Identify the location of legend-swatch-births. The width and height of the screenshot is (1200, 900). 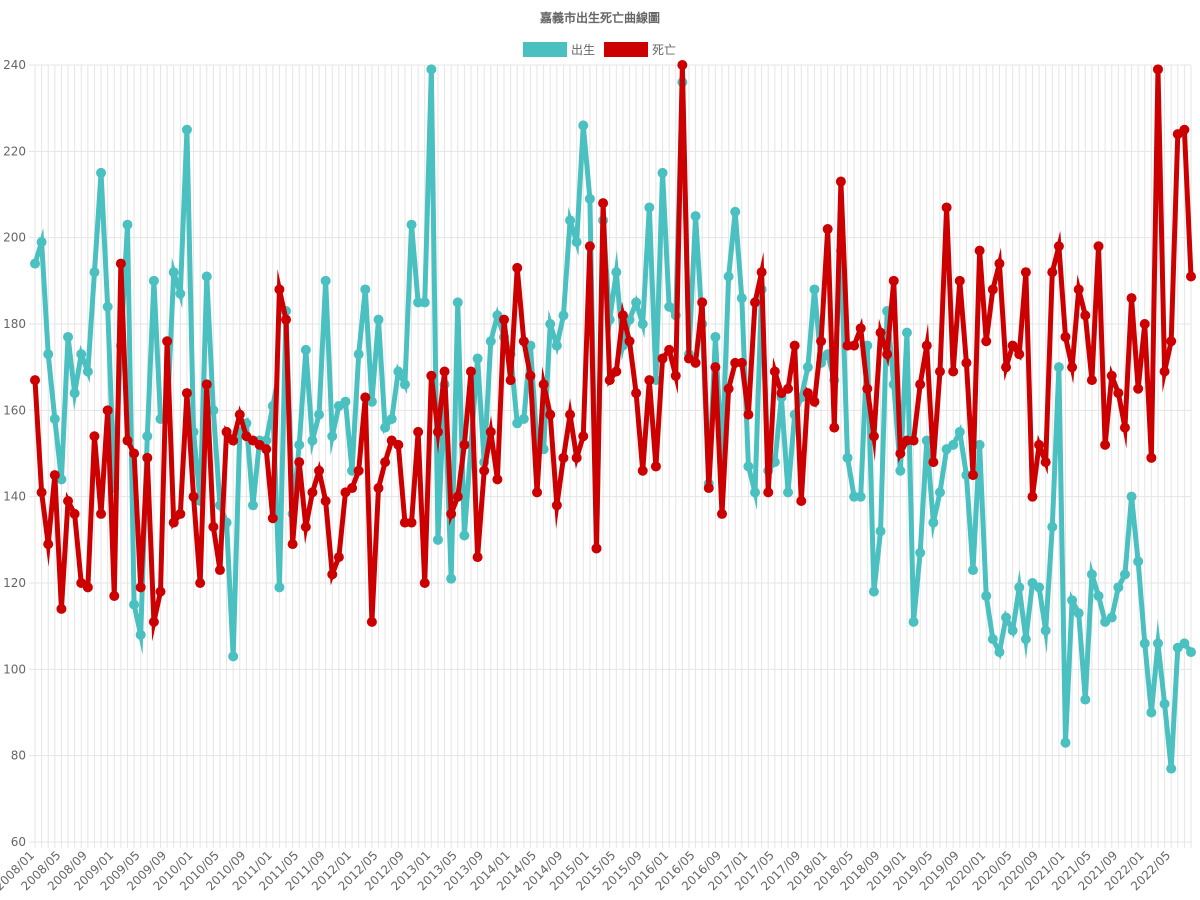
(545, 49).